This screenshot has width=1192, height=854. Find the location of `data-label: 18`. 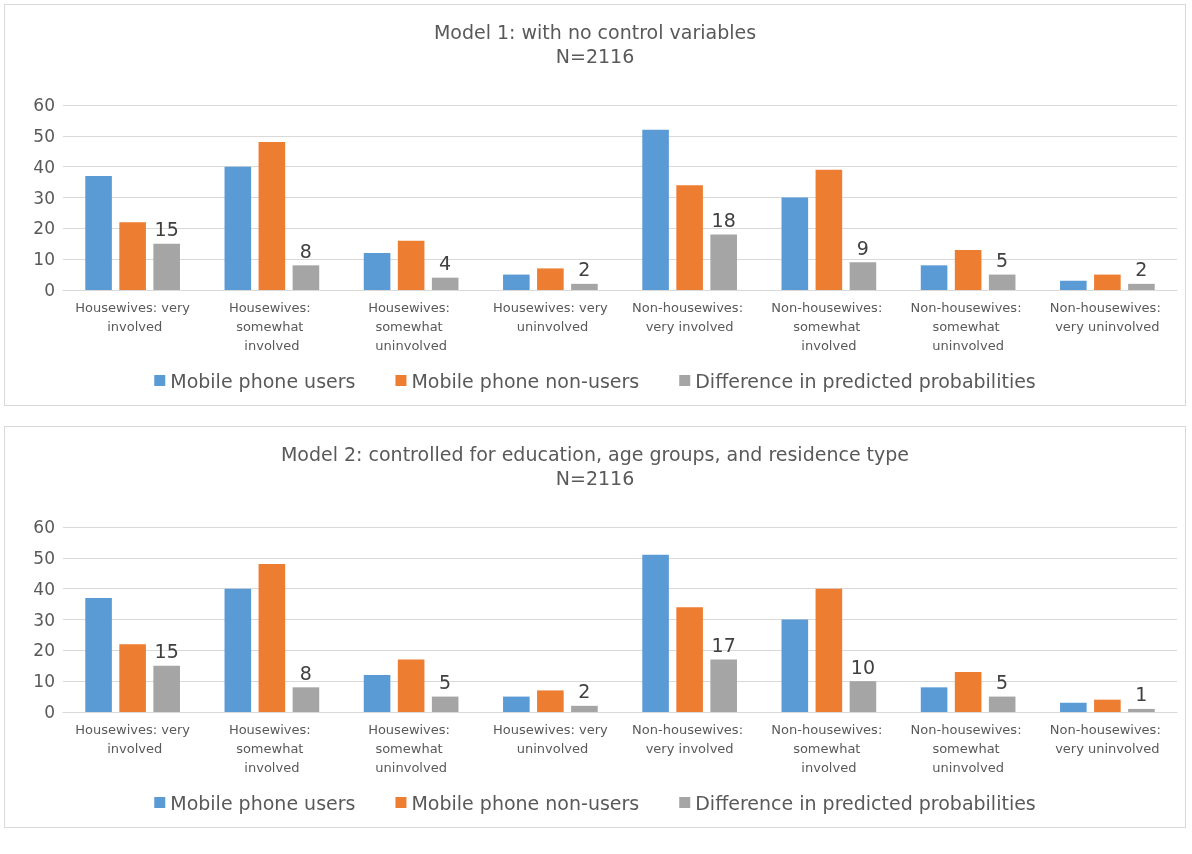

data-label: 18 is located at coordinates (723, 220).